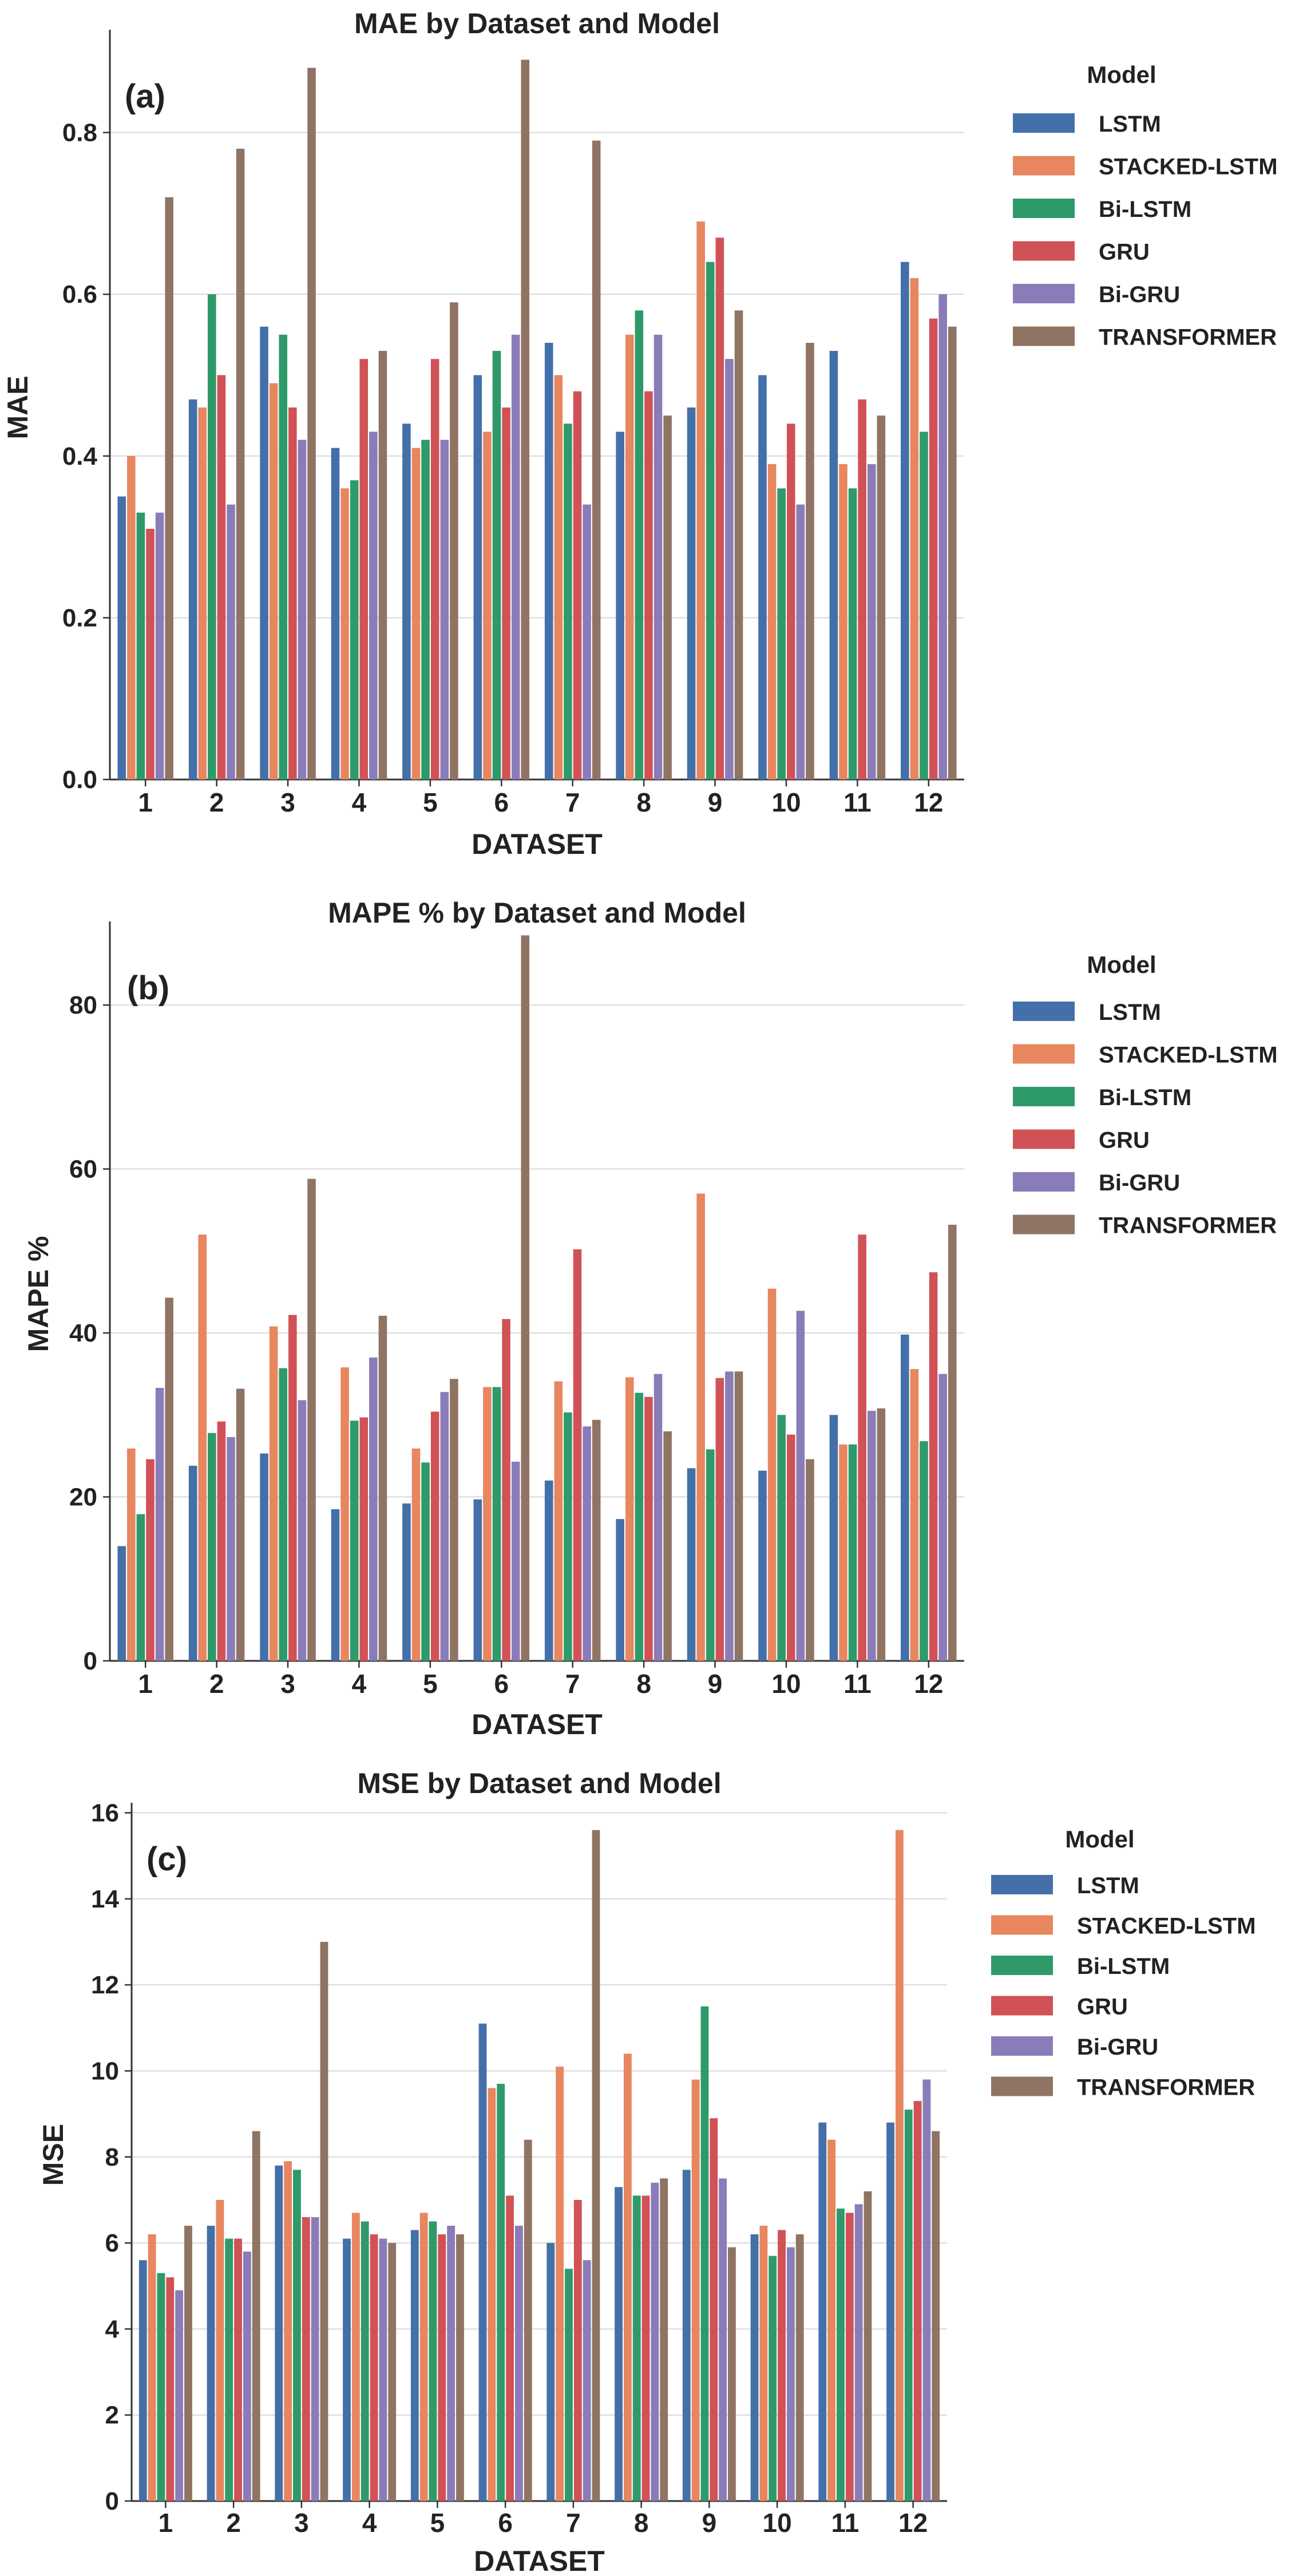 This screenshot has width=1311, height=2576. Describe the element at coordinates (1044, 166) in the screenshot. I see `legend-swatch-stacked-lstm` at that location.